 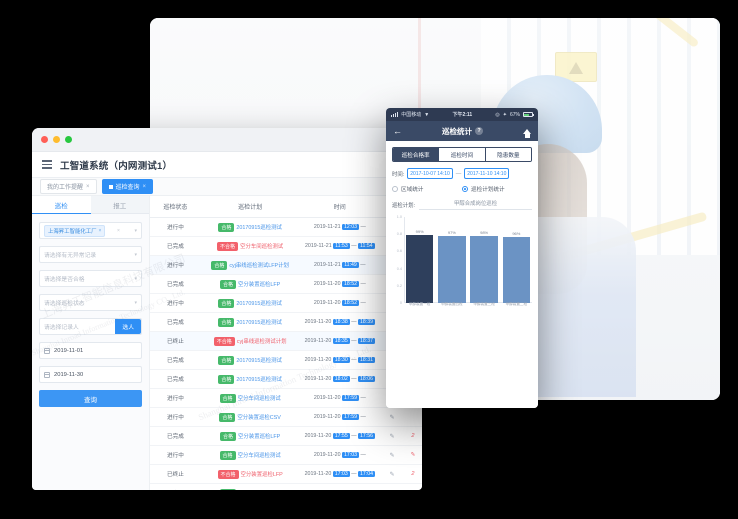 I want to click on plan-row: 巡检计划: 甲醇合成岗位巡检, so click(x=462, y=204).